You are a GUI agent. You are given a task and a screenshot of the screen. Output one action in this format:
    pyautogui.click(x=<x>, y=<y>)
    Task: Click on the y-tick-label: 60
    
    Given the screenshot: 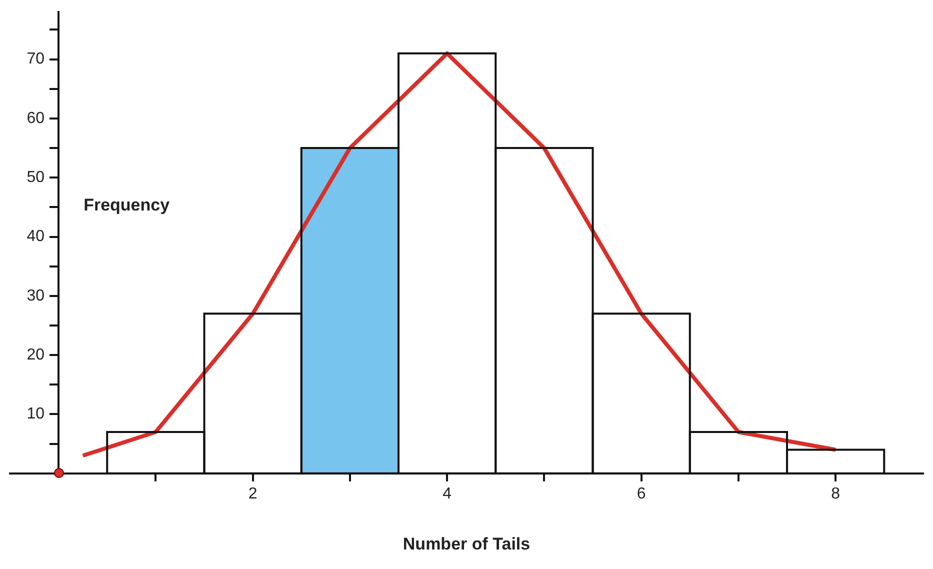 What is the action you would take?
    pyautogui.click(x=35, y=118)
    